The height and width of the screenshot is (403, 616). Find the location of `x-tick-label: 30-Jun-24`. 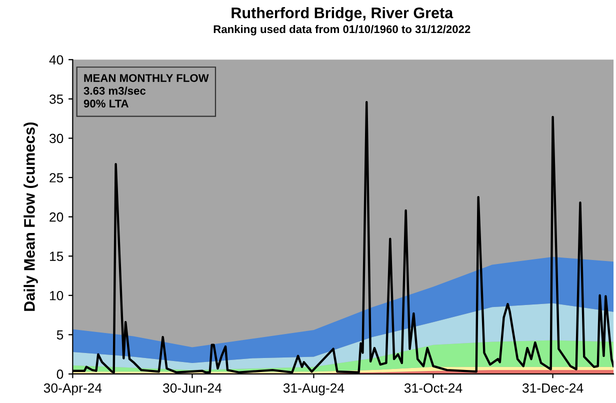

x-tick-label: 30-Jun-24 is located at coordinates (192, 388).